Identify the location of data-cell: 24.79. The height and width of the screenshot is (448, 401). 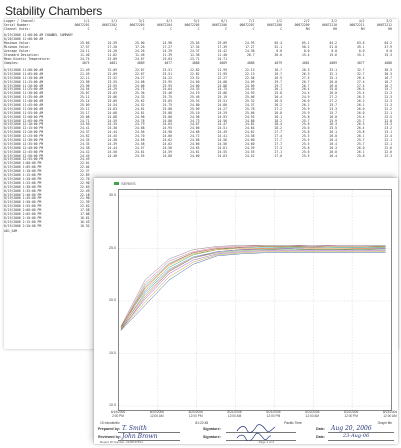
(140, 124).